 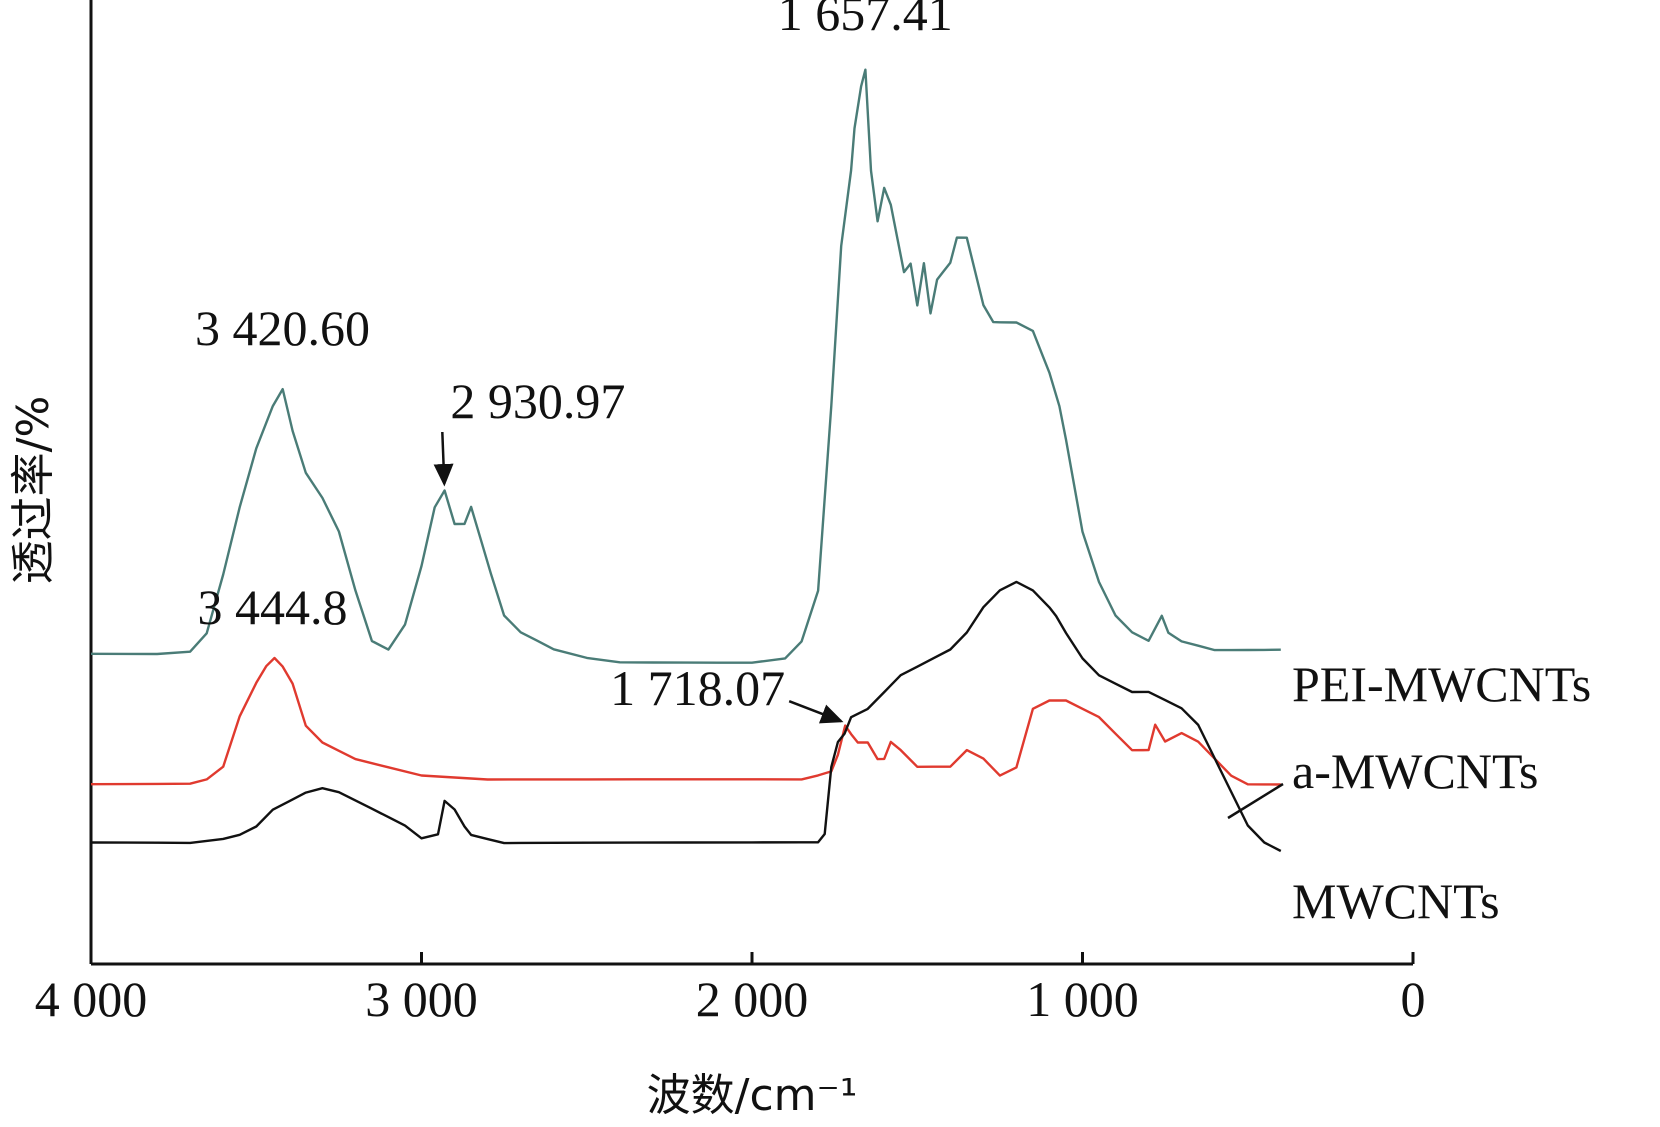 What do you see at coordinates (272, 607) in the screenshot?
I see `peak-annotation: 3 444.8` at bounding box center [272, 607].